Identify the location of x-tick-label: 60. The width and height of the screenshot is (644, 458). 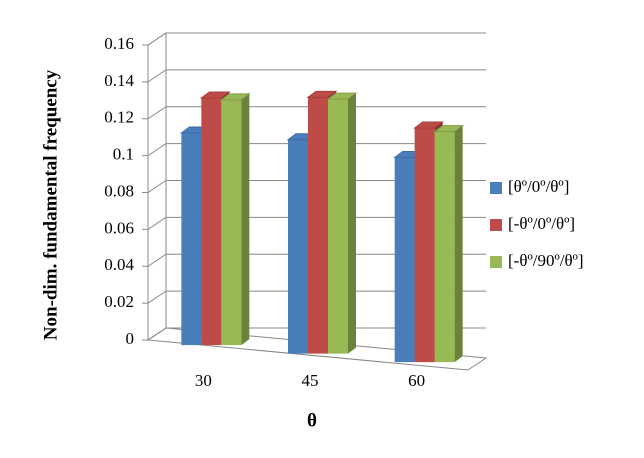
(416, 380).